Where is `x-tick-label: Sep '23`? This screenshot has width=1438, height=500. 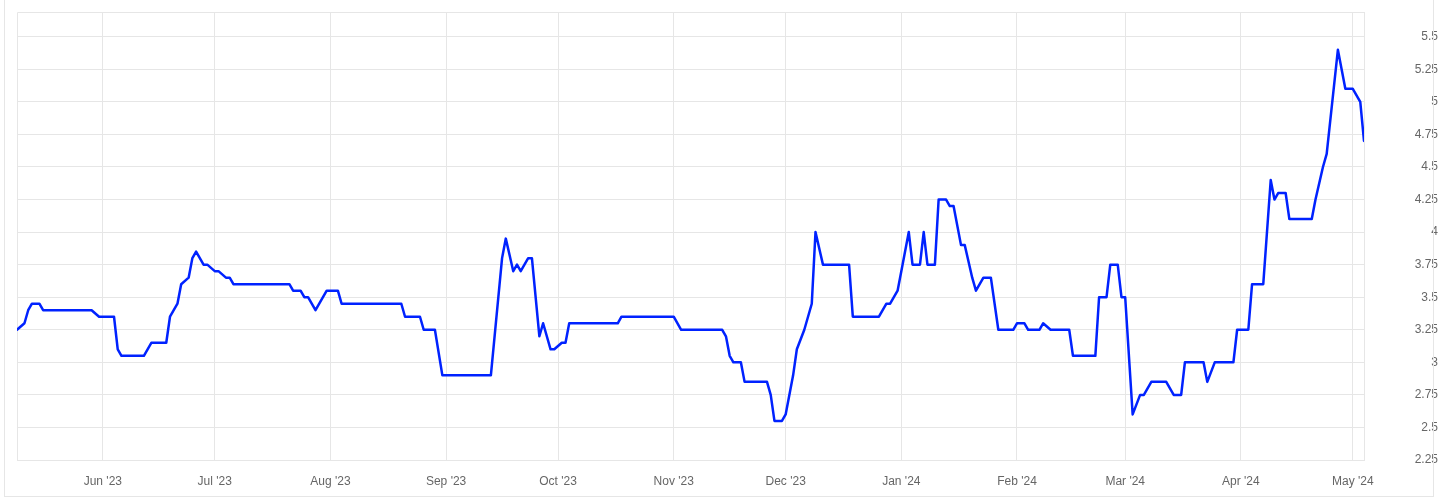
x-tick-label: Sep '23 is located at coordinates (446, 480).